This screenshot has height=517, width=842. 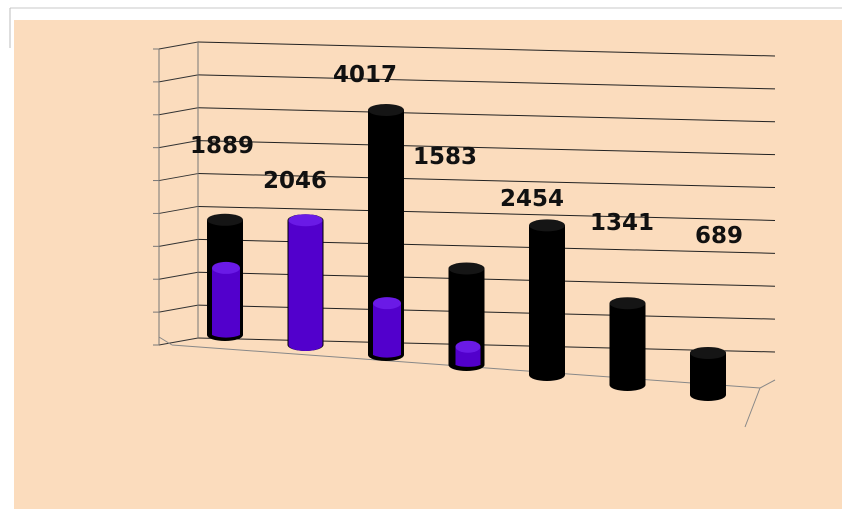 What do you see at coordinates (767, 384) in the screenshot?
I see `floor-right-edge` at bounding box center [767, 384].